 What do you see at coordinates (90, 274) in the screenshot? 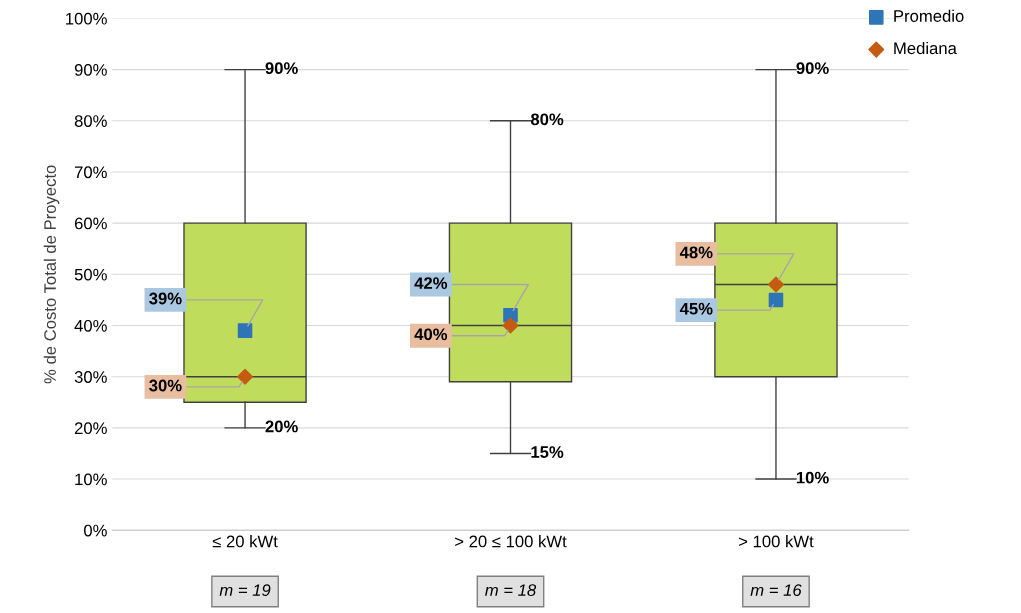
I see `y-tick-label: 50%` at bounding box center [90, 274].